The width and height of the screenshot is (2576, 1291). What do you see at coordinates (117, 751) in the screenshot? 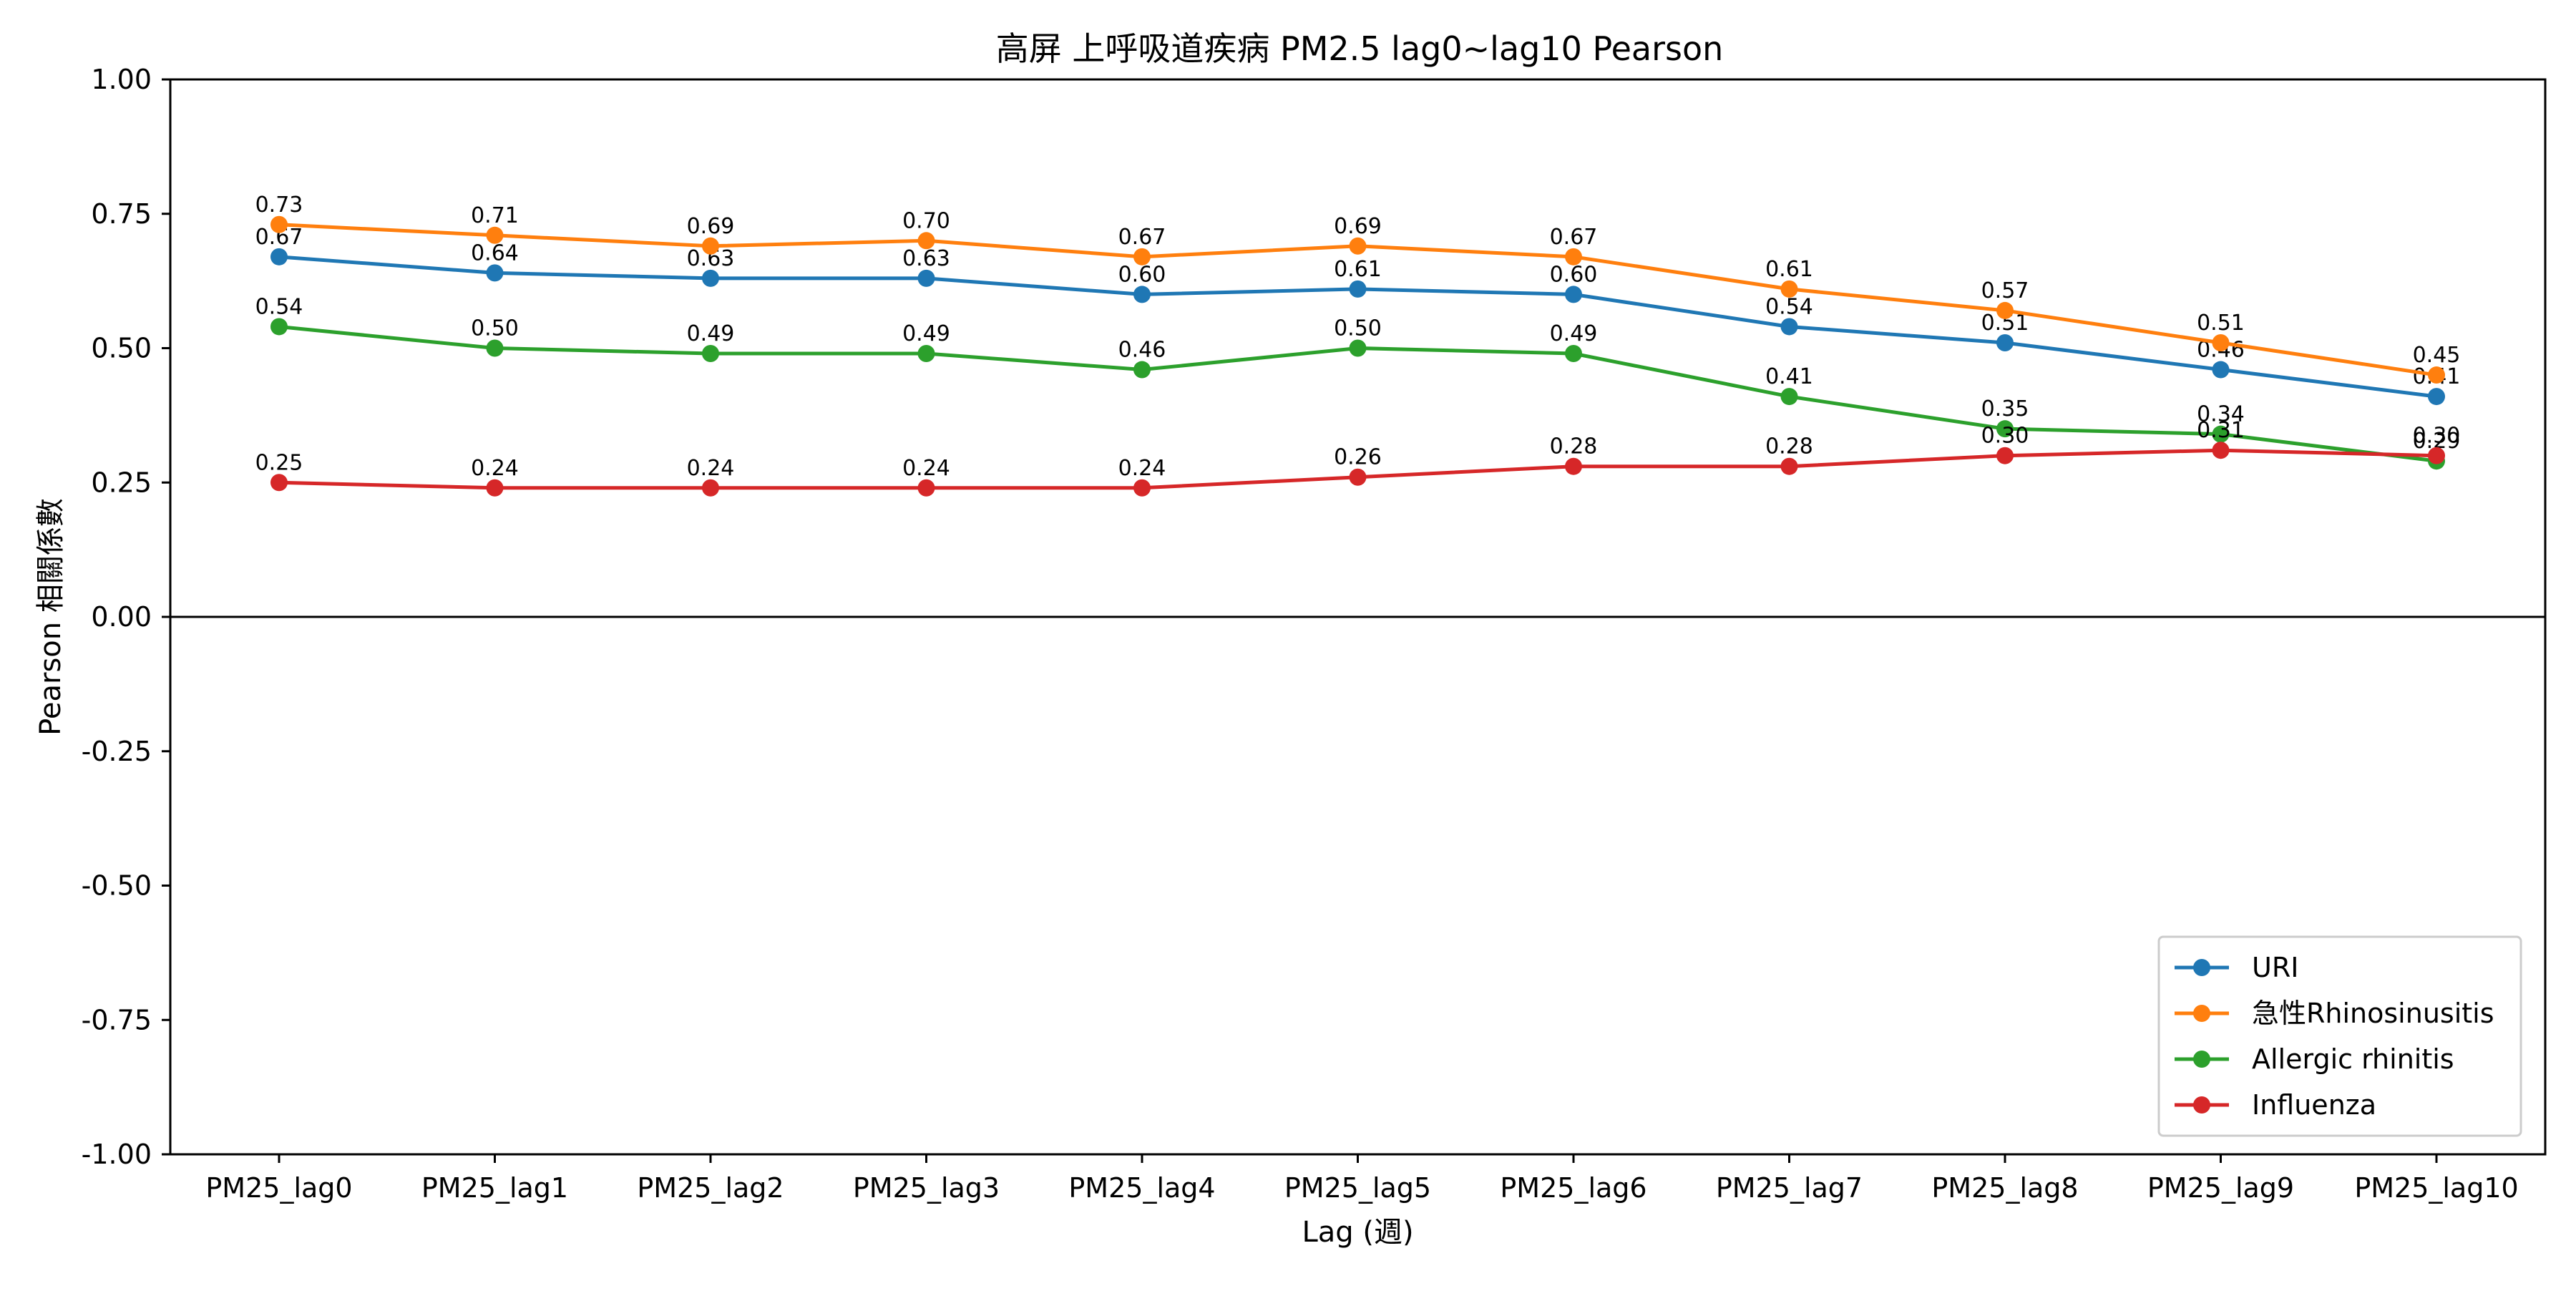
I see `y-tick-label: -0.25` at bounding box center [117, 751].